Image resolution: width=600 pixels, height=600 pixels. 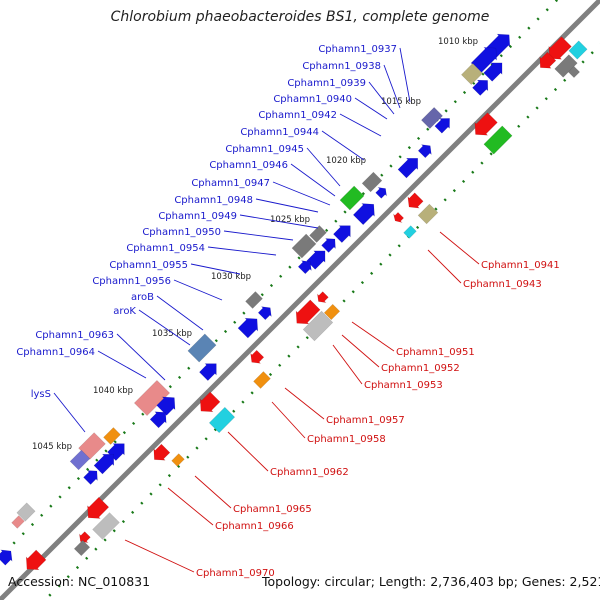 What do you see at coordinates (213, 200) in the screenshot?
I see `gene-label-cphamn1-0948: Cphamn1_0948` at bounding box center [213, 200].